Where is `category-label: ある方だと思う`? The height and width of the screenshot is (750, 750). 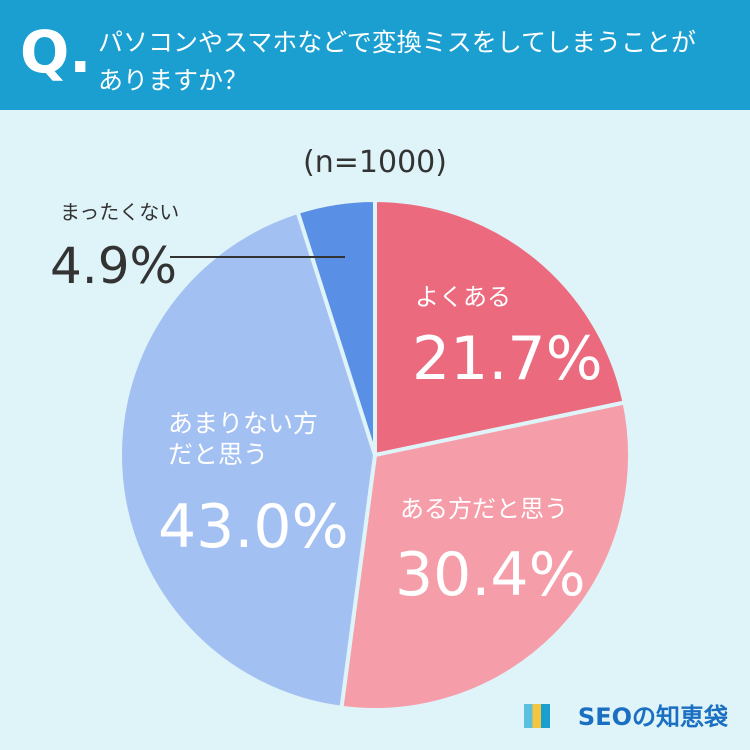
category-label: ある方だと思う is located at coordinates (484, 509).